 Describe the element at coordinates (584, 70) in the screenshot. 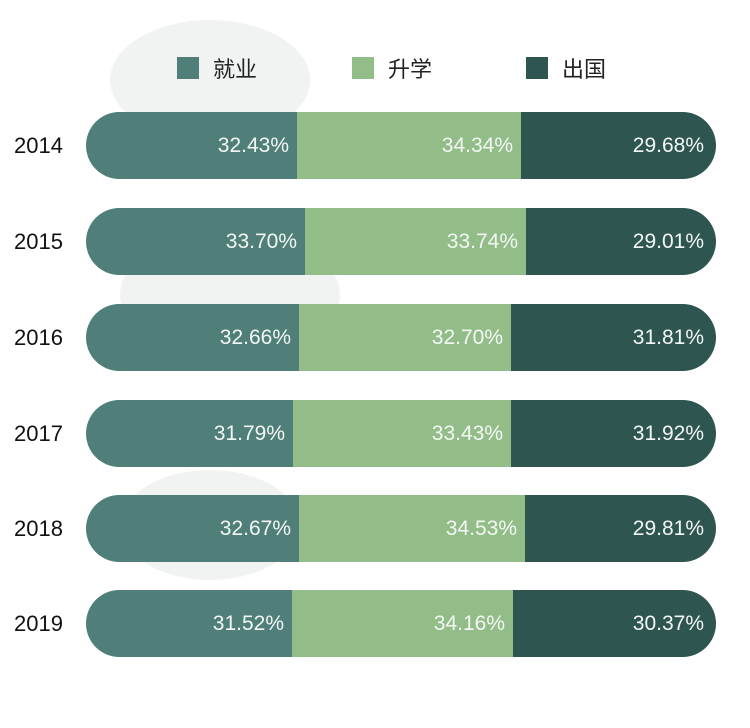

I see `legend-label: 出国` at that location.